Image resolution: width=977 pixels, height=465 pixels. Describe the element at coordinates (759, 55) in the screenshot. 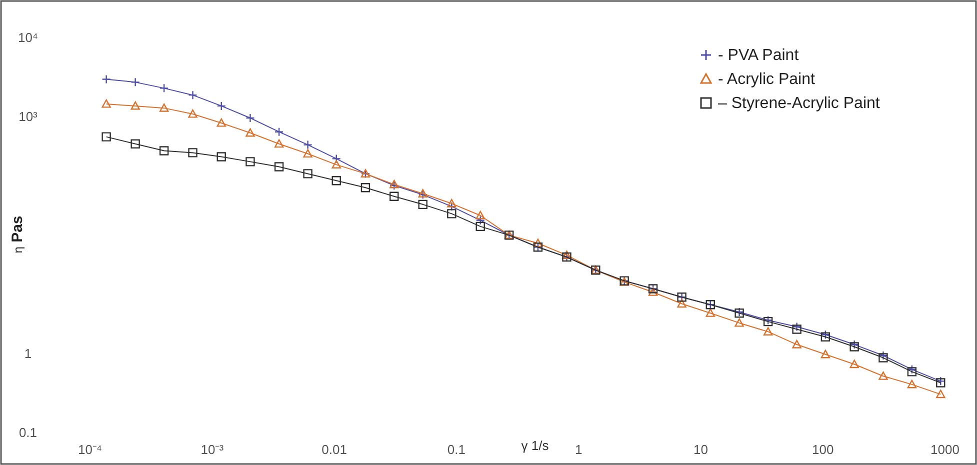

I see `legend-label: - PVA Paint` at that location.